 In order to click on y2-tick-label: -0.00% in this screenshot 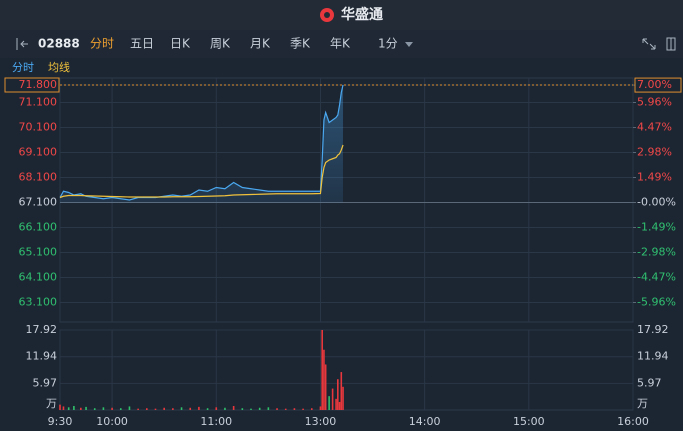, I will do `click(656, 202)`.